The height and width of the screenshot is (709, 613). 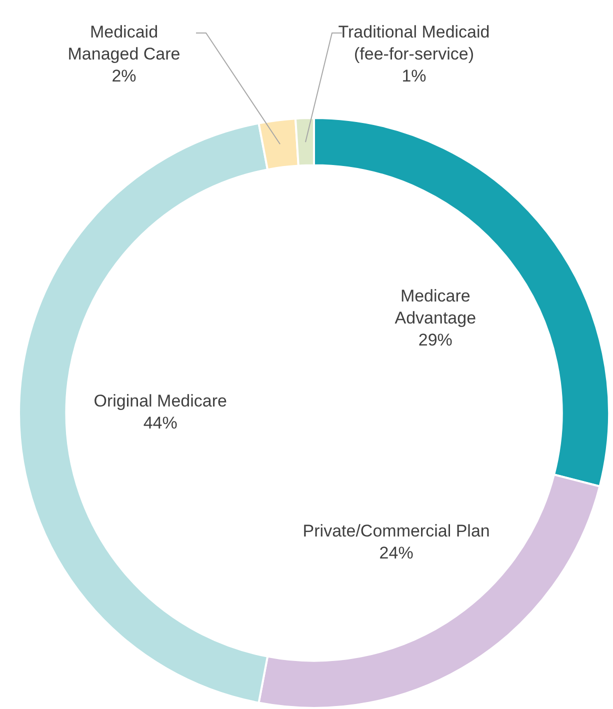 I want to click on data-label: 24%, so click(x=396, y=552).